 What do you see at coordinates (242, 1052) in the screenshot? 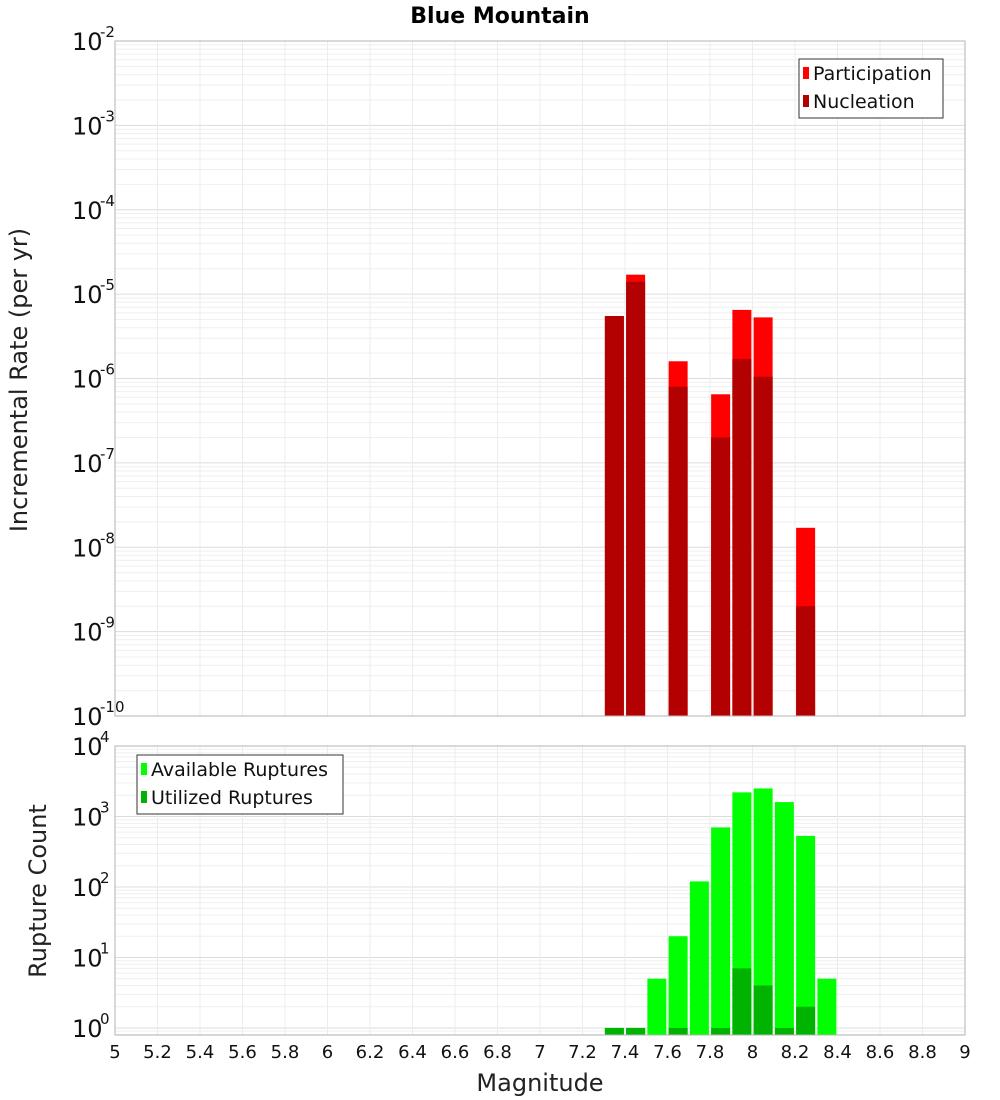
I see `x-tick-label: 5.6` at bounding box center [242, 1052].